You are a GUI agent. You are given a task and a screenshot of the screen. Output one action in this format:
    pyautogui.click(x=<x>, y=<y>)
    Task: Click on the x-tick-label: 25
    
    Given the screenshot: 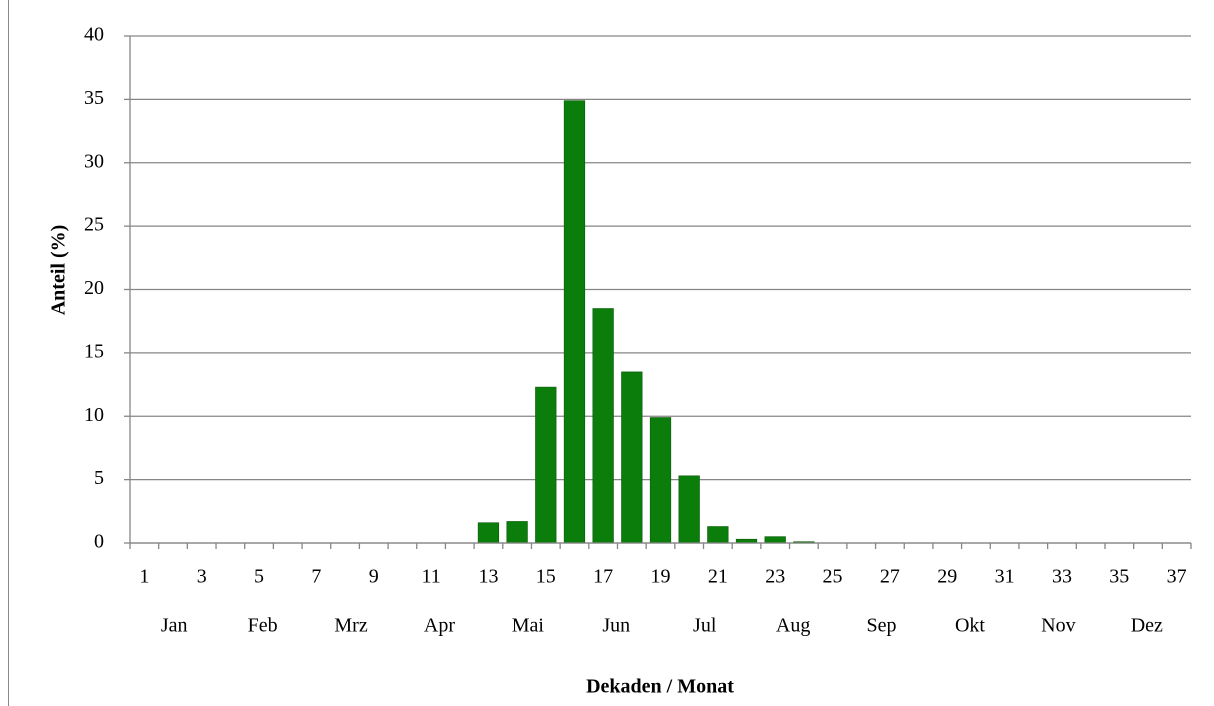 What is the action you would take?
    pyautogui.click(x=833, y=577)
    